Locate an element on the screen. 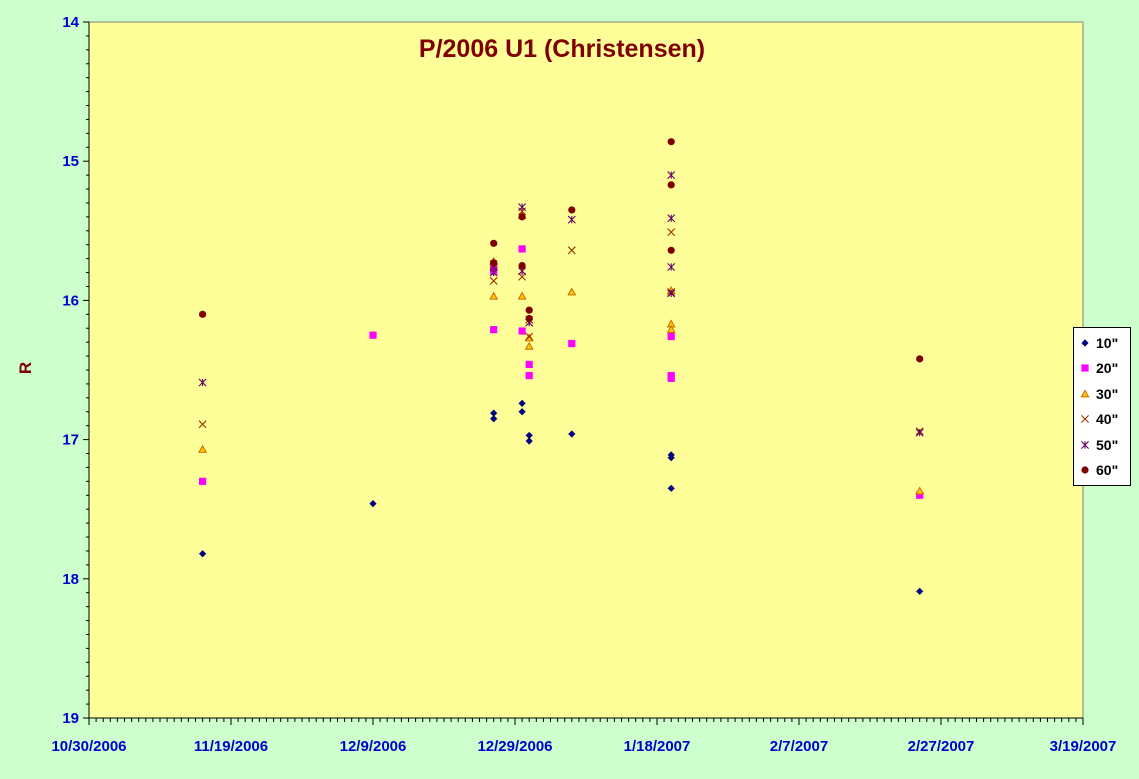  x-tick-label: 12/9/2006 is located at coordinates (373, 746).